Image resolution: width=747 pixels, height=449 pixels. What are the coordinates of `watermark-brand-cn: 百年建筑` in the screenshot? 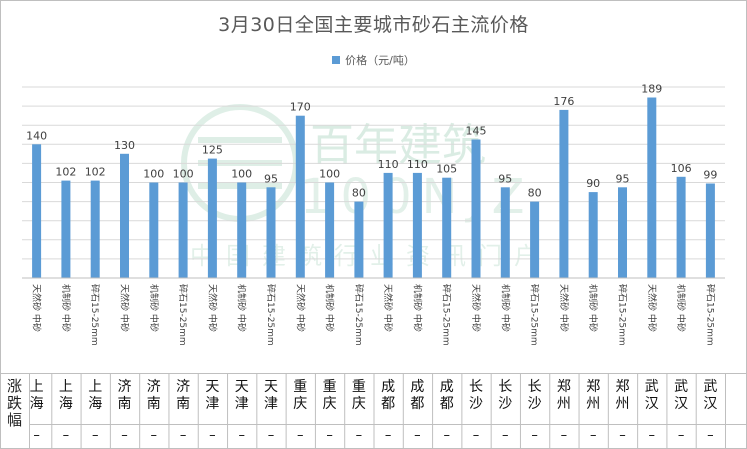 It's located at (398, 145).